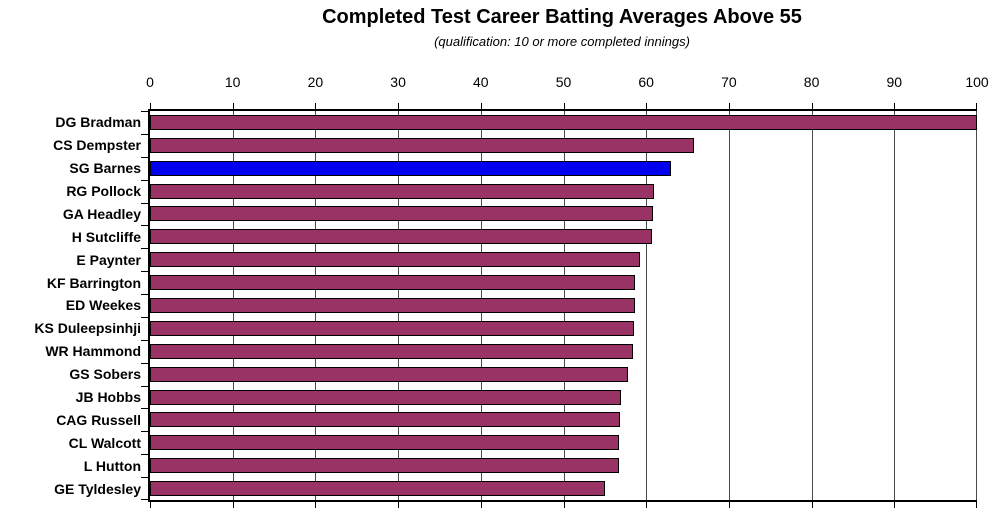 The width and height of the screenshot is (1004, 512). I want to click on category-label: H Sutcliffe, so click(106, 236).